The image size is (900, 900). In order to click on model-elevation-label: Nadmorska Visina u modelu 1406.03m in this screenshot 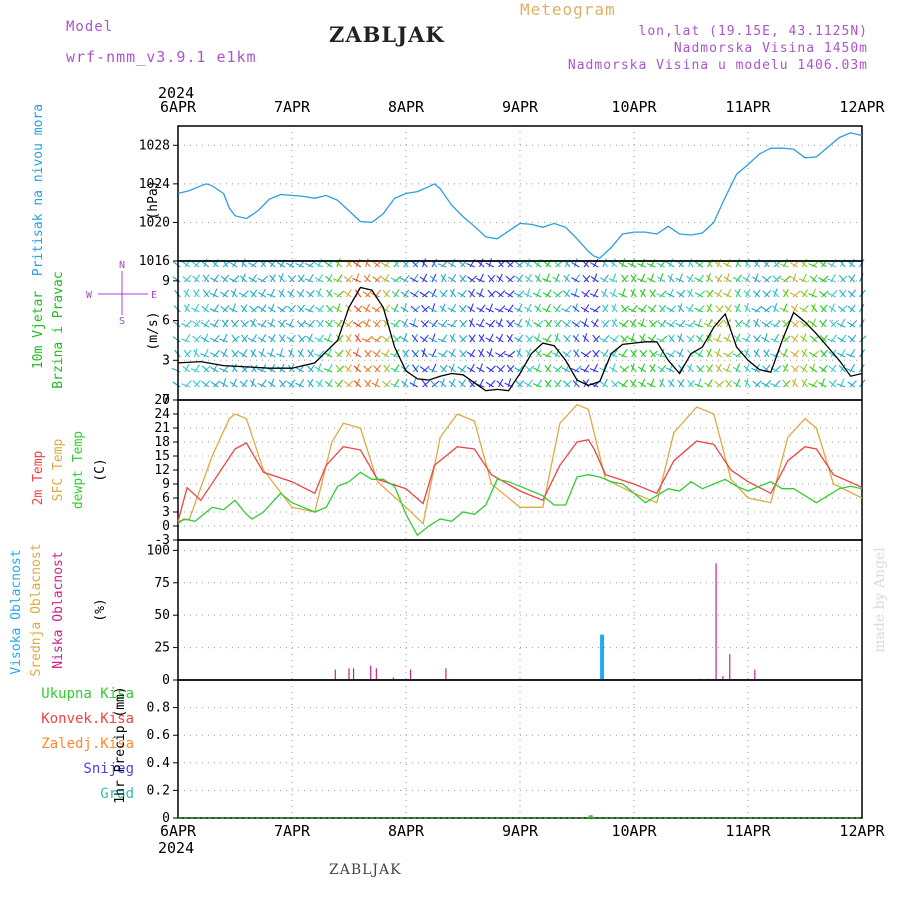, I will do `click(717, 65)`.